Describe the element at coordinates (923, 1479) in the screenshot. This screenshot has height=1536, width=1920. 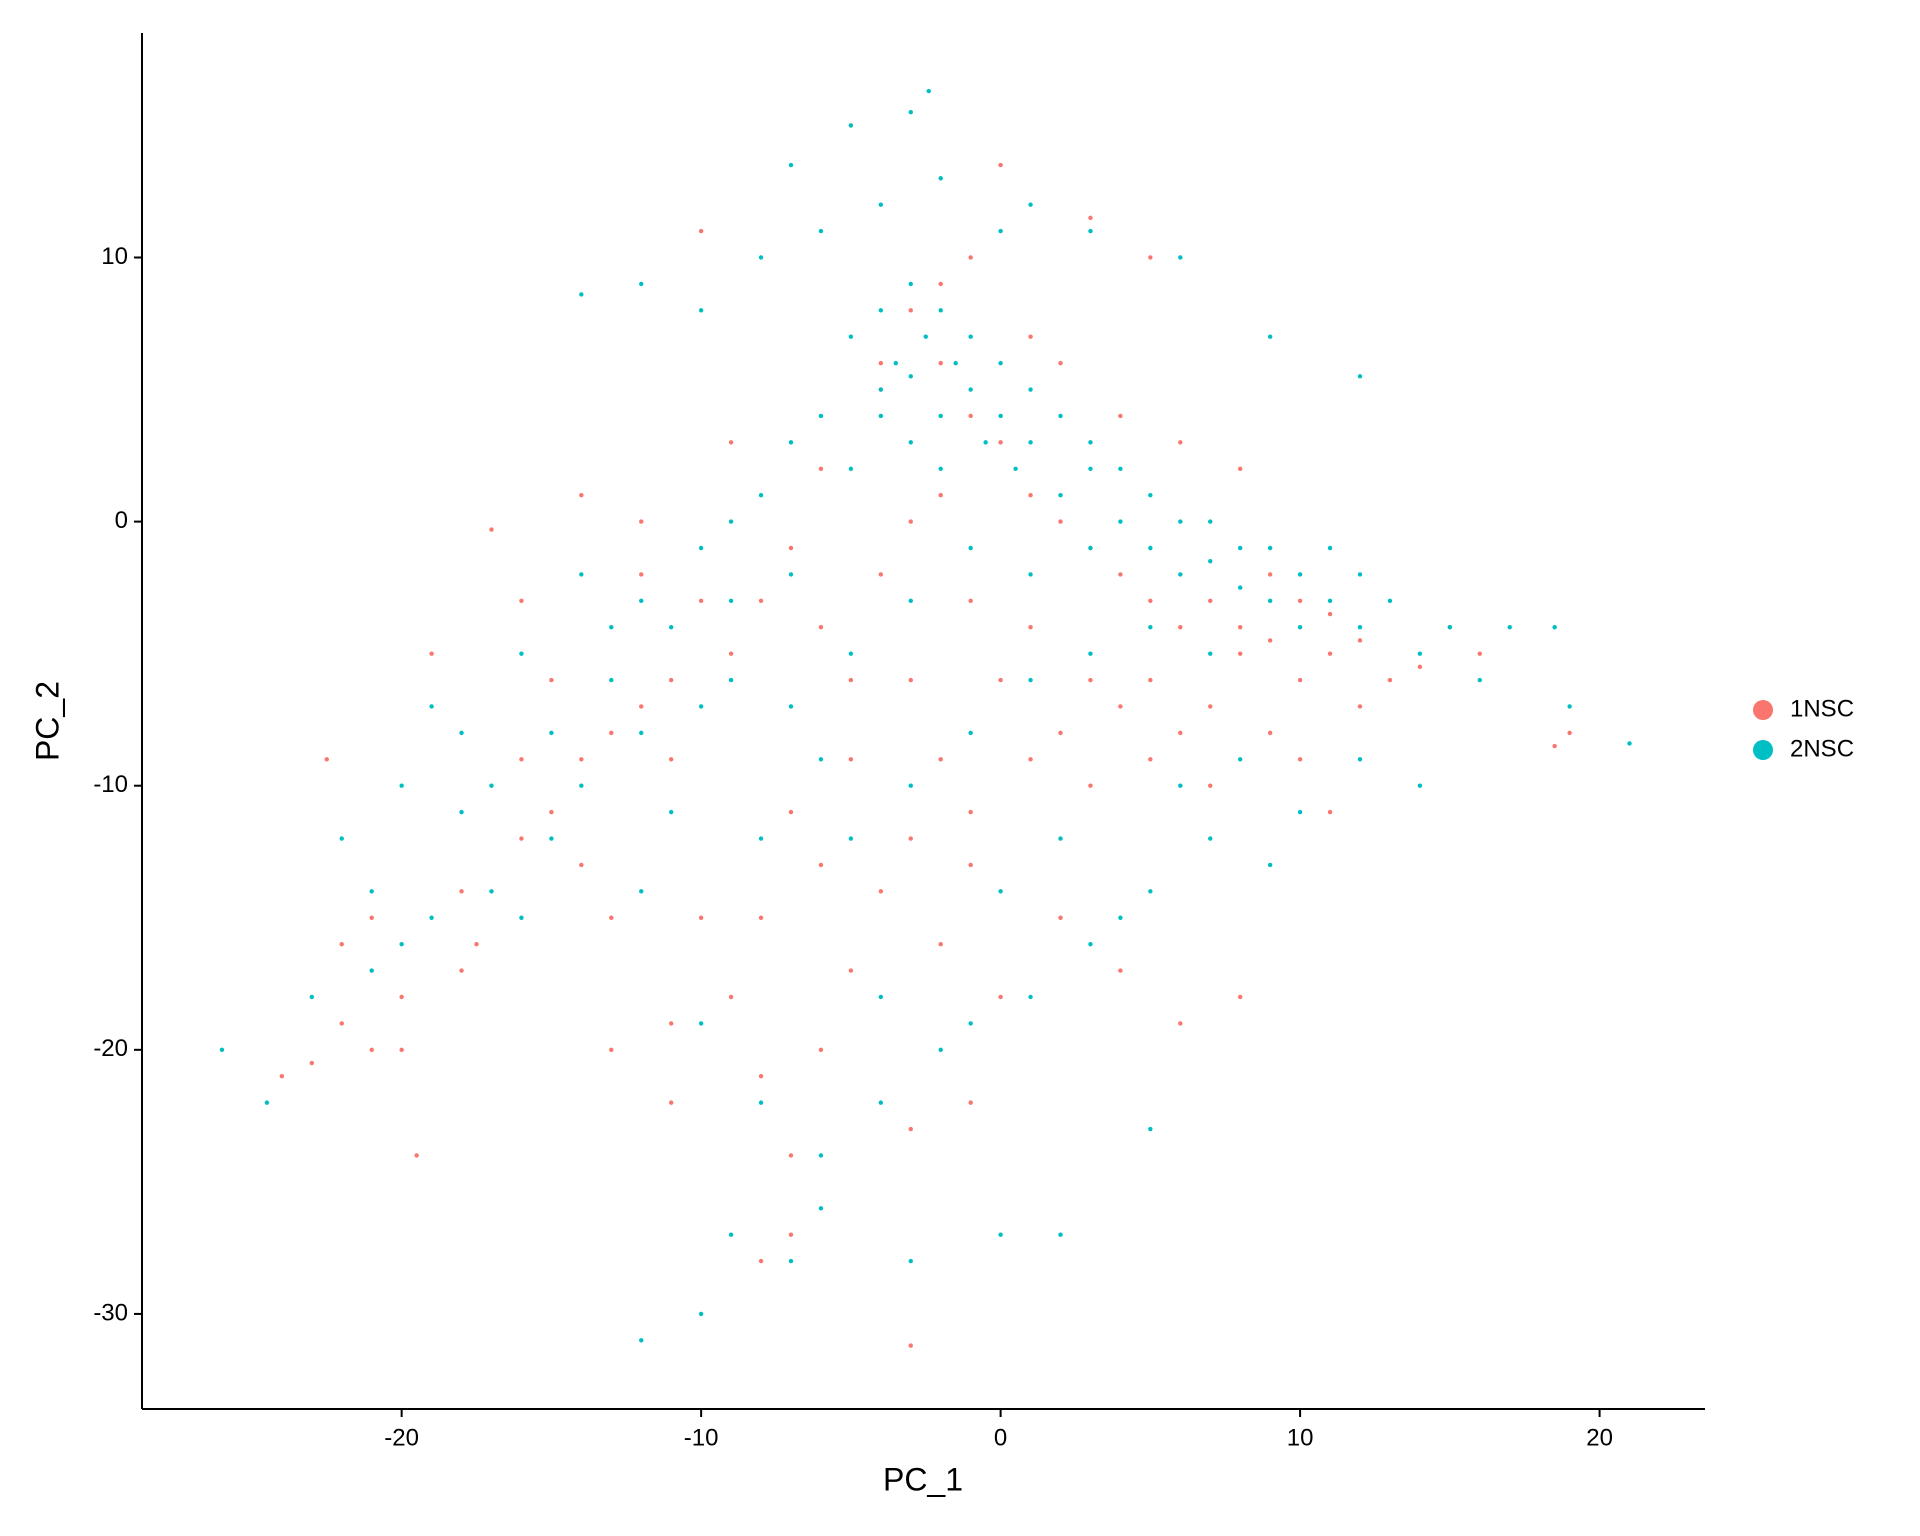
I see `x-axis-title: PC_1` at that location.